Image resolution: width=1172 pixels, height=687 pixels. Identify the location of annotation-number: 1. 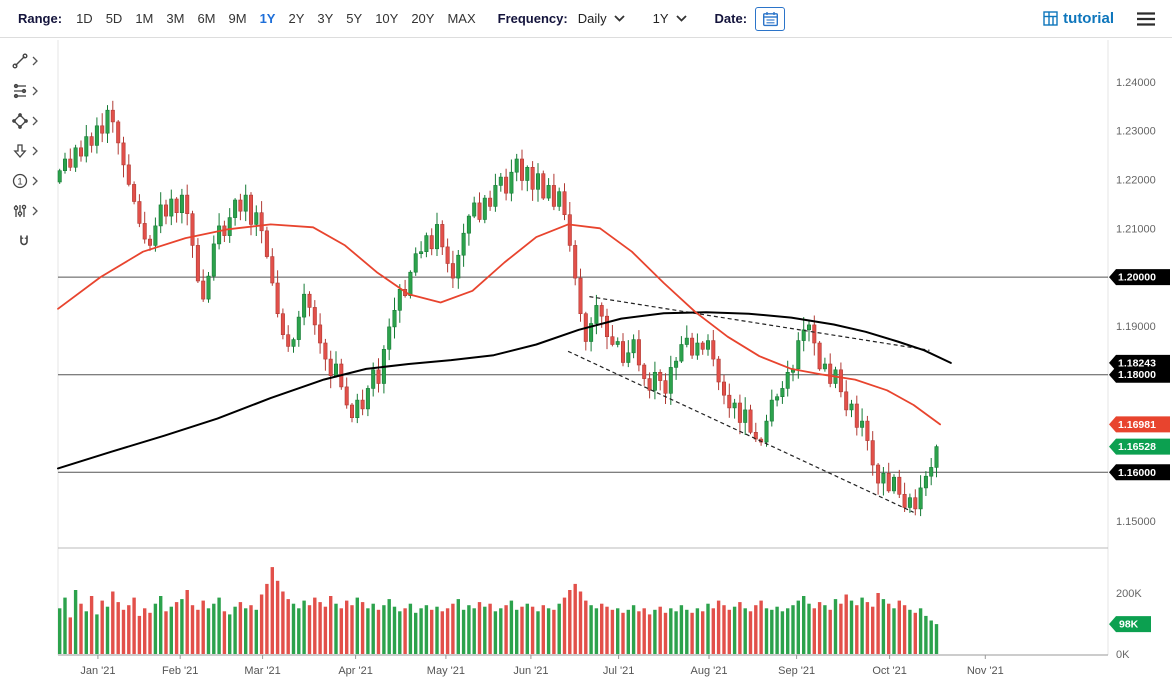
(19, 181).